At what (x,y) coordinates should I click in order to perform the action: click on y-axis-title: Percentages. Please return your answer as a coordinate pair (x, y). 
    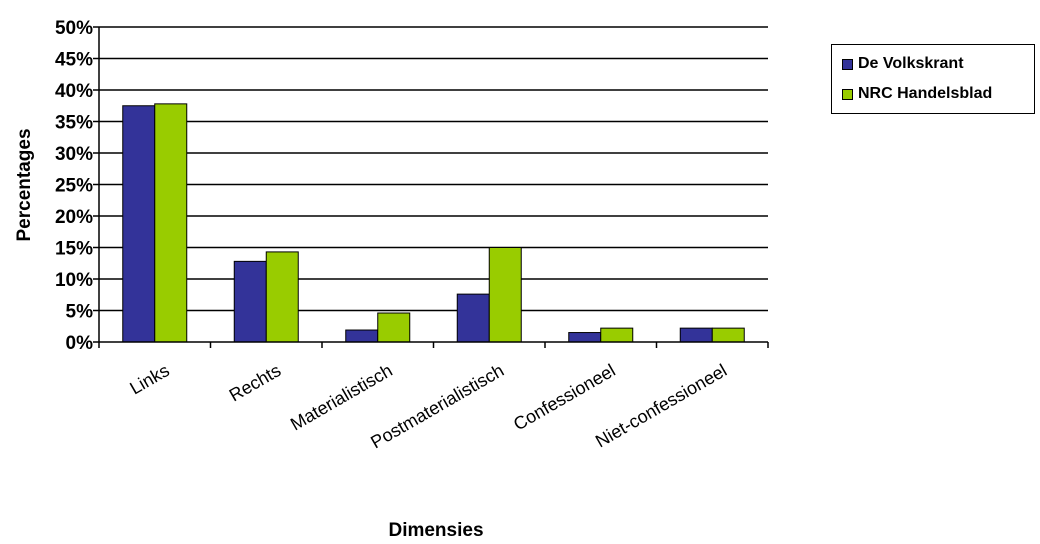
    Looking at the image, I should click on (24, 184).